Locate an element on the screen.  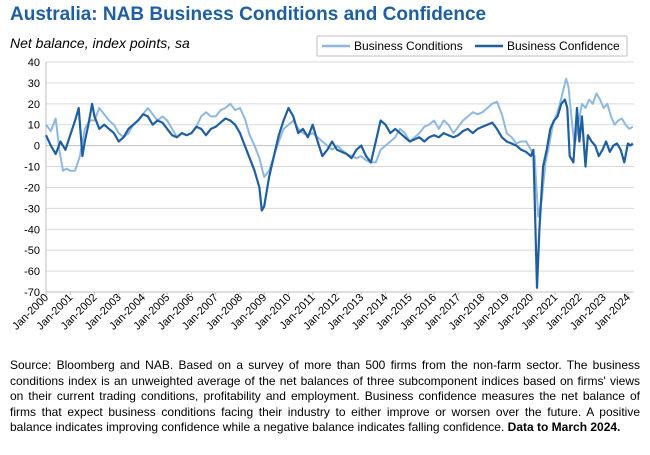
y-tick-label: -40 is located at coordinates (32, 230).